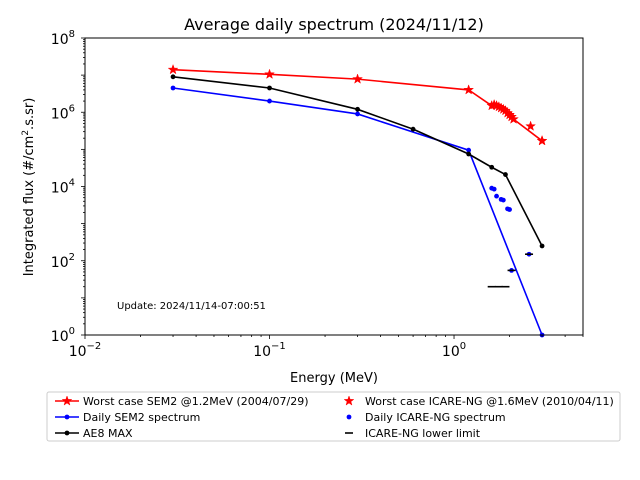 Image resolution: width=640 pixels, height=480 pixels. I want to click on x-tick-label: 10⁰, so click(454, 350).